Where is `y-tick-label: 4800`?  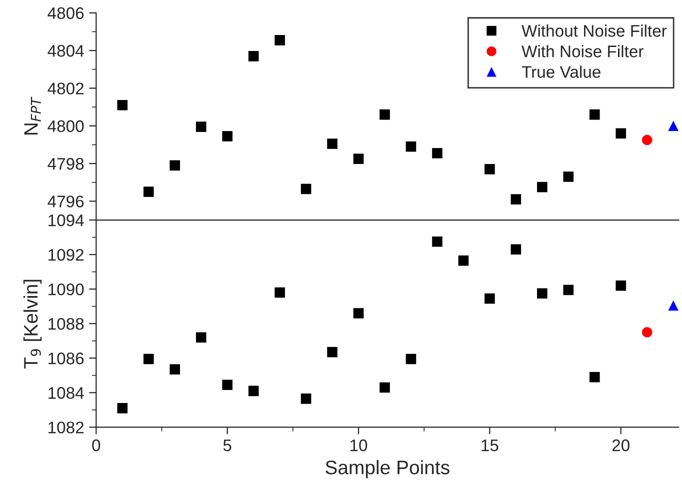 y-tick-label: 4800 is located at coordinates (66, 126).